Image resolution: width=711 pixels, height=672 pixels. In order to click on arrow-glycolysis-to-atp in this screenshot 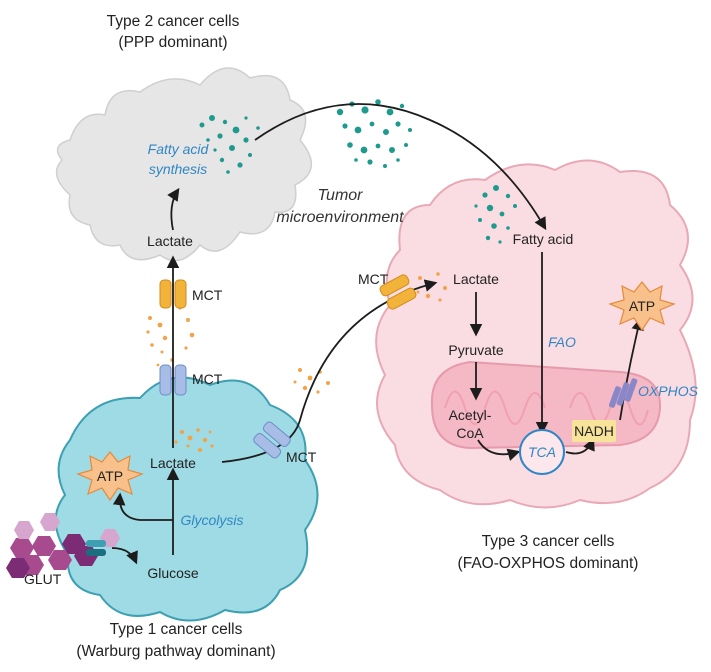, I will do `click(142, 506)`.